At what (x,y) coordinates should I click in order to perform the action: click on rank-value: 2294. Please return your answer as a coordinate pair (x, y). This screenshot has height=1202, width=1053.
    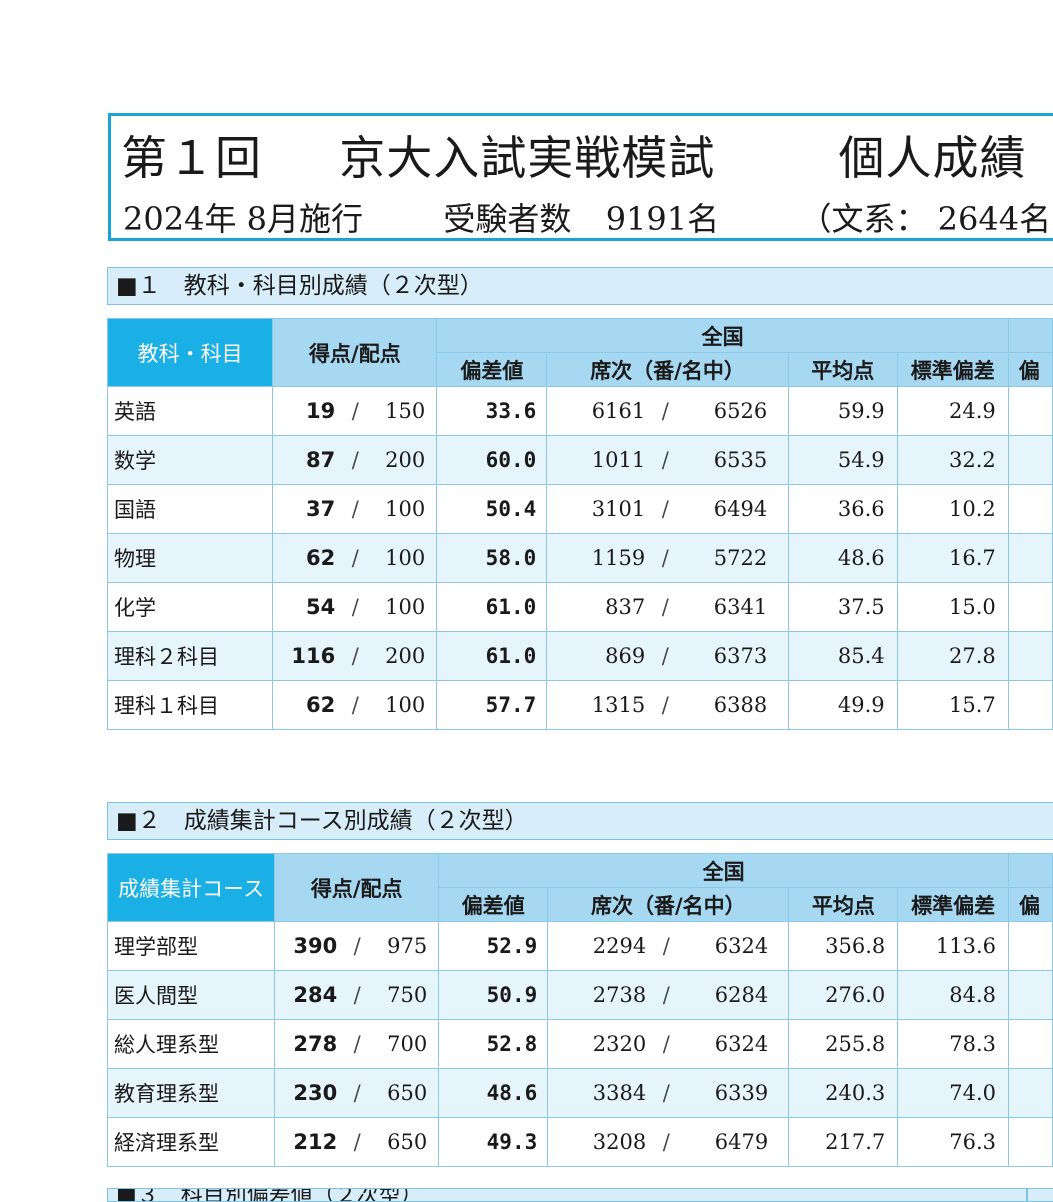
    Looking at the image, I should click on (619, 946).